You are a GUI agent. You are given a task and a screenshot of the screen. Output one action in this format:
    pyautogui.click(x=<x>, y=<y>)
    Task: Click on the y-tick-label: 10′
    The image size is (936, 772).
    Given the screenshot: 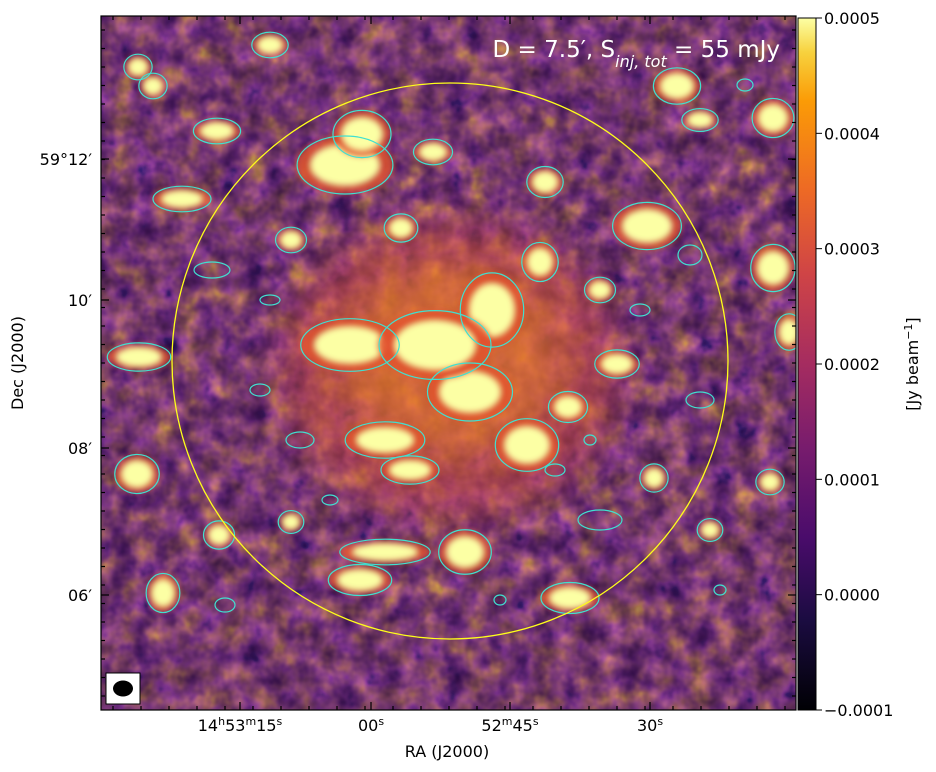 What is the action you would take?
    pyautogui.click(x=80, y=300)
    